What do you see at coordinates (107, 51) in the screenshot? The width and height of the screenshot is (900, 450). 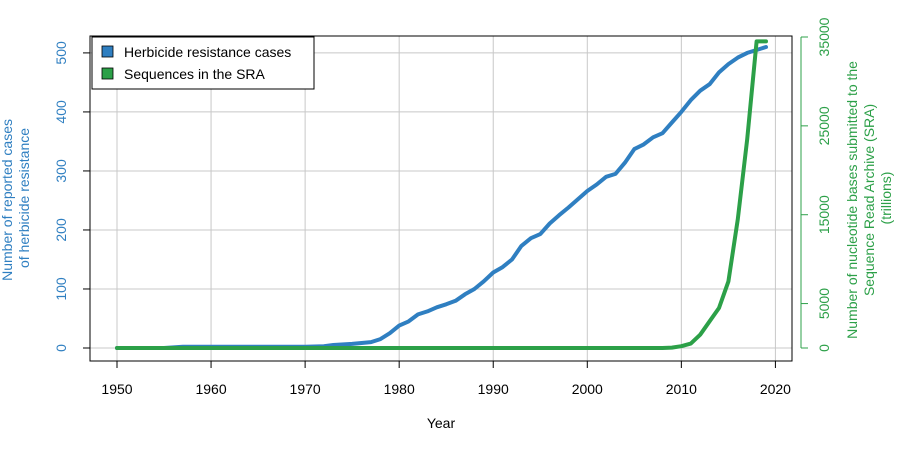 I see `legend-swatch-herbicide` at bounding box center [107, 51].